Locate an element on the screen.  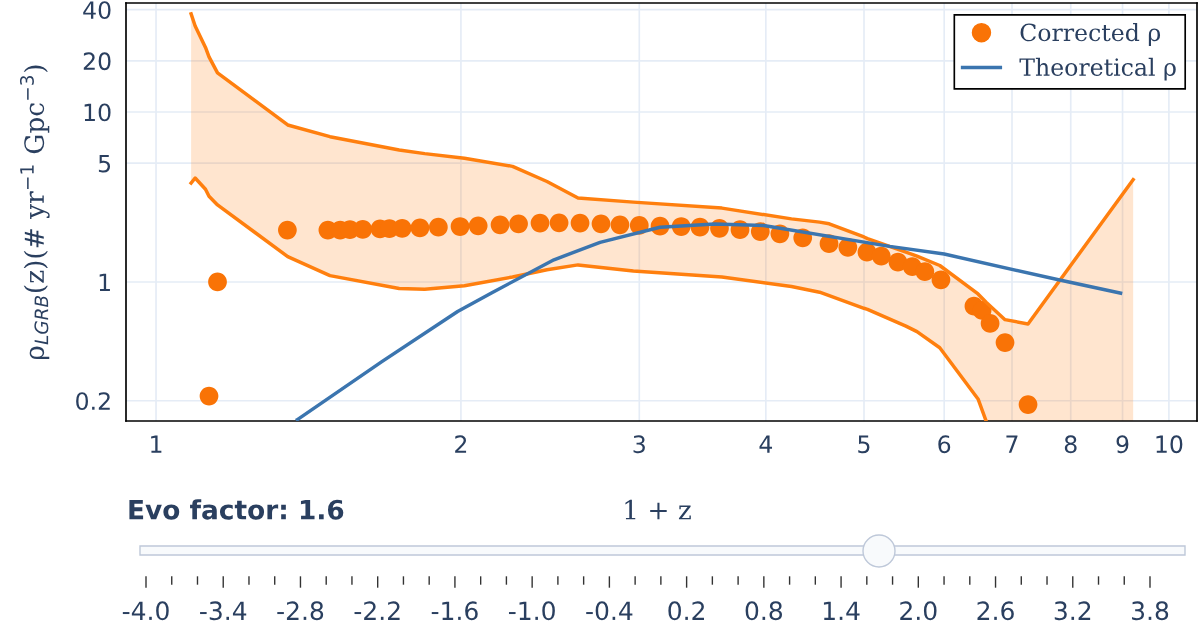
text: -4.0 is located at coordinates (145, 611).